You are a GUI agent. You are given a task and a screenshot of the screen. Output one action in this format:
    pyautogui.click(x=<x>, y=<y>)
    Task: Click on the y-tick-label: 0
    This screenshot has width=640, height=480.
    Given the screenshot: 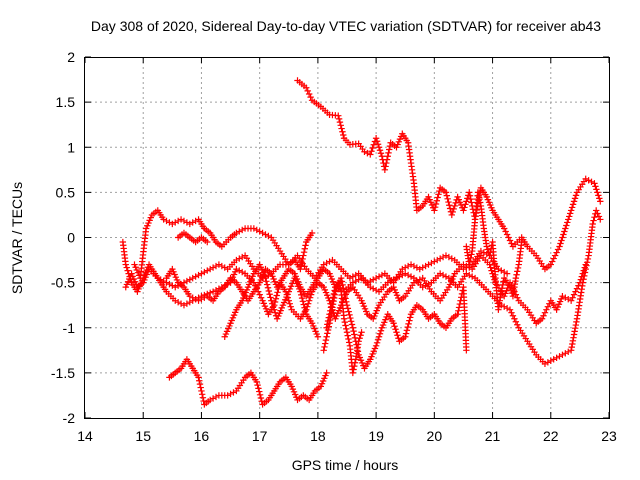 What is the action you would take?
    pyautogui.click(x=71, y=238)
    